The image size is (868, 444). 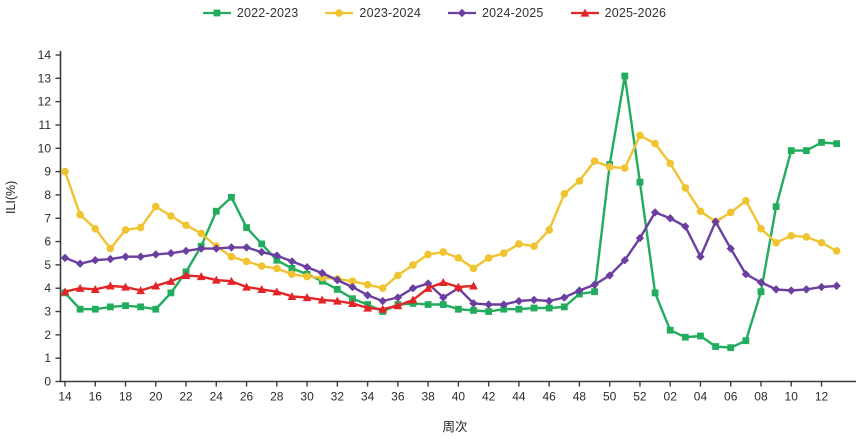 What do you see at coordinates (47, 335) in the screenshot?
I see `svg-text: 2` at bounding box center [47, 335].